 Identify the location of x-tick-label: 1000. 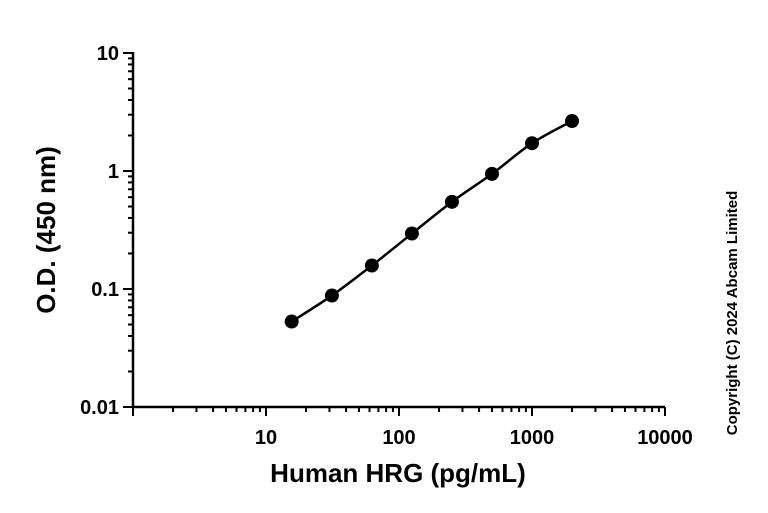
(532, 438).